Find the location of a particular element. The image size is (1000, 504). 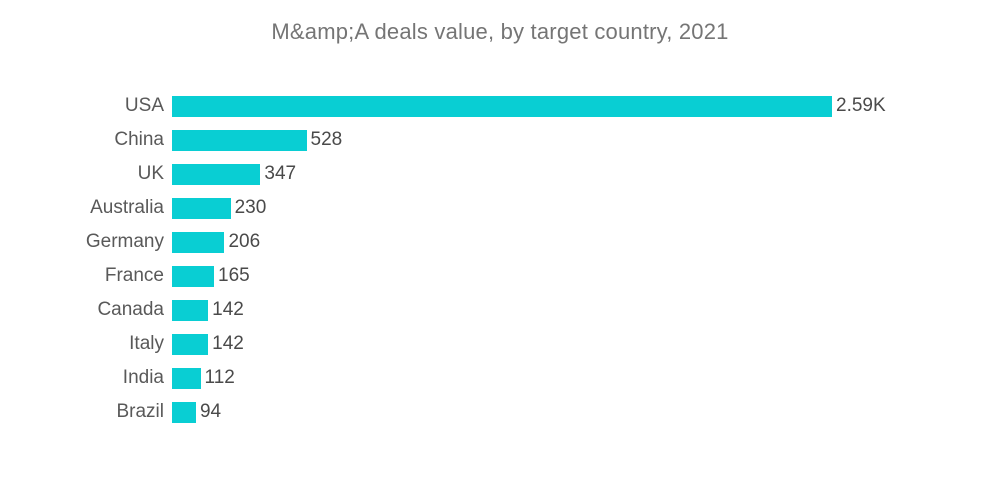

value-label: 230 is located at coordinates (250, 207).